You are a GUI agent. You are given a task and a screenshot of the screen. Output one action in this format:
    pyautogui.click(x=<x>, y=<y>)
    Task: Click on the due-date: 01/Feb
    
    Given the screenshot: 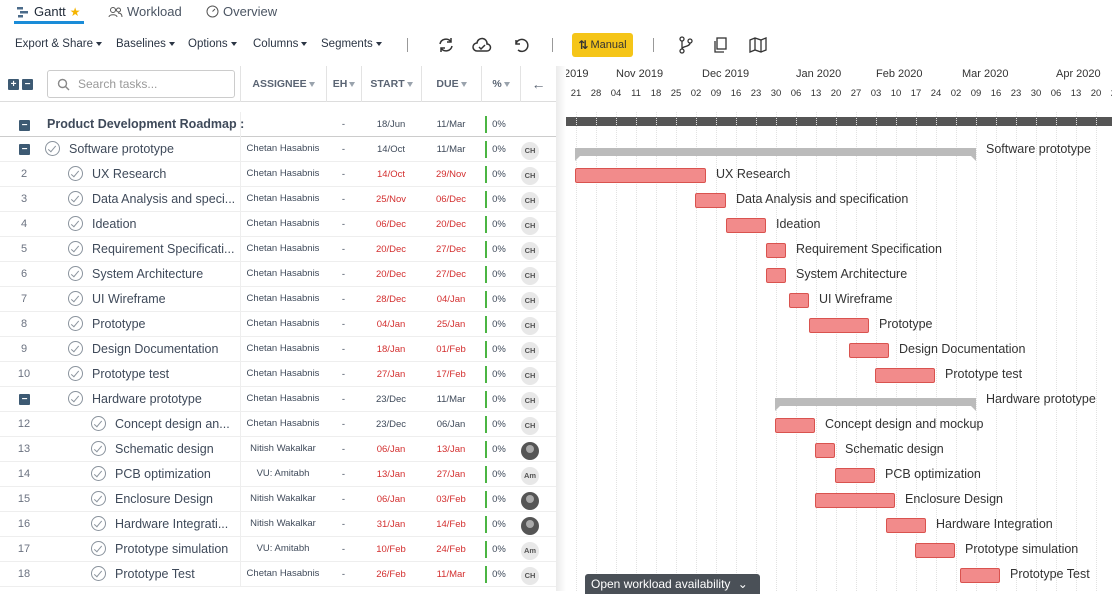 What is the action you would take?
    pyautogui.click(x=451, y=349)
    